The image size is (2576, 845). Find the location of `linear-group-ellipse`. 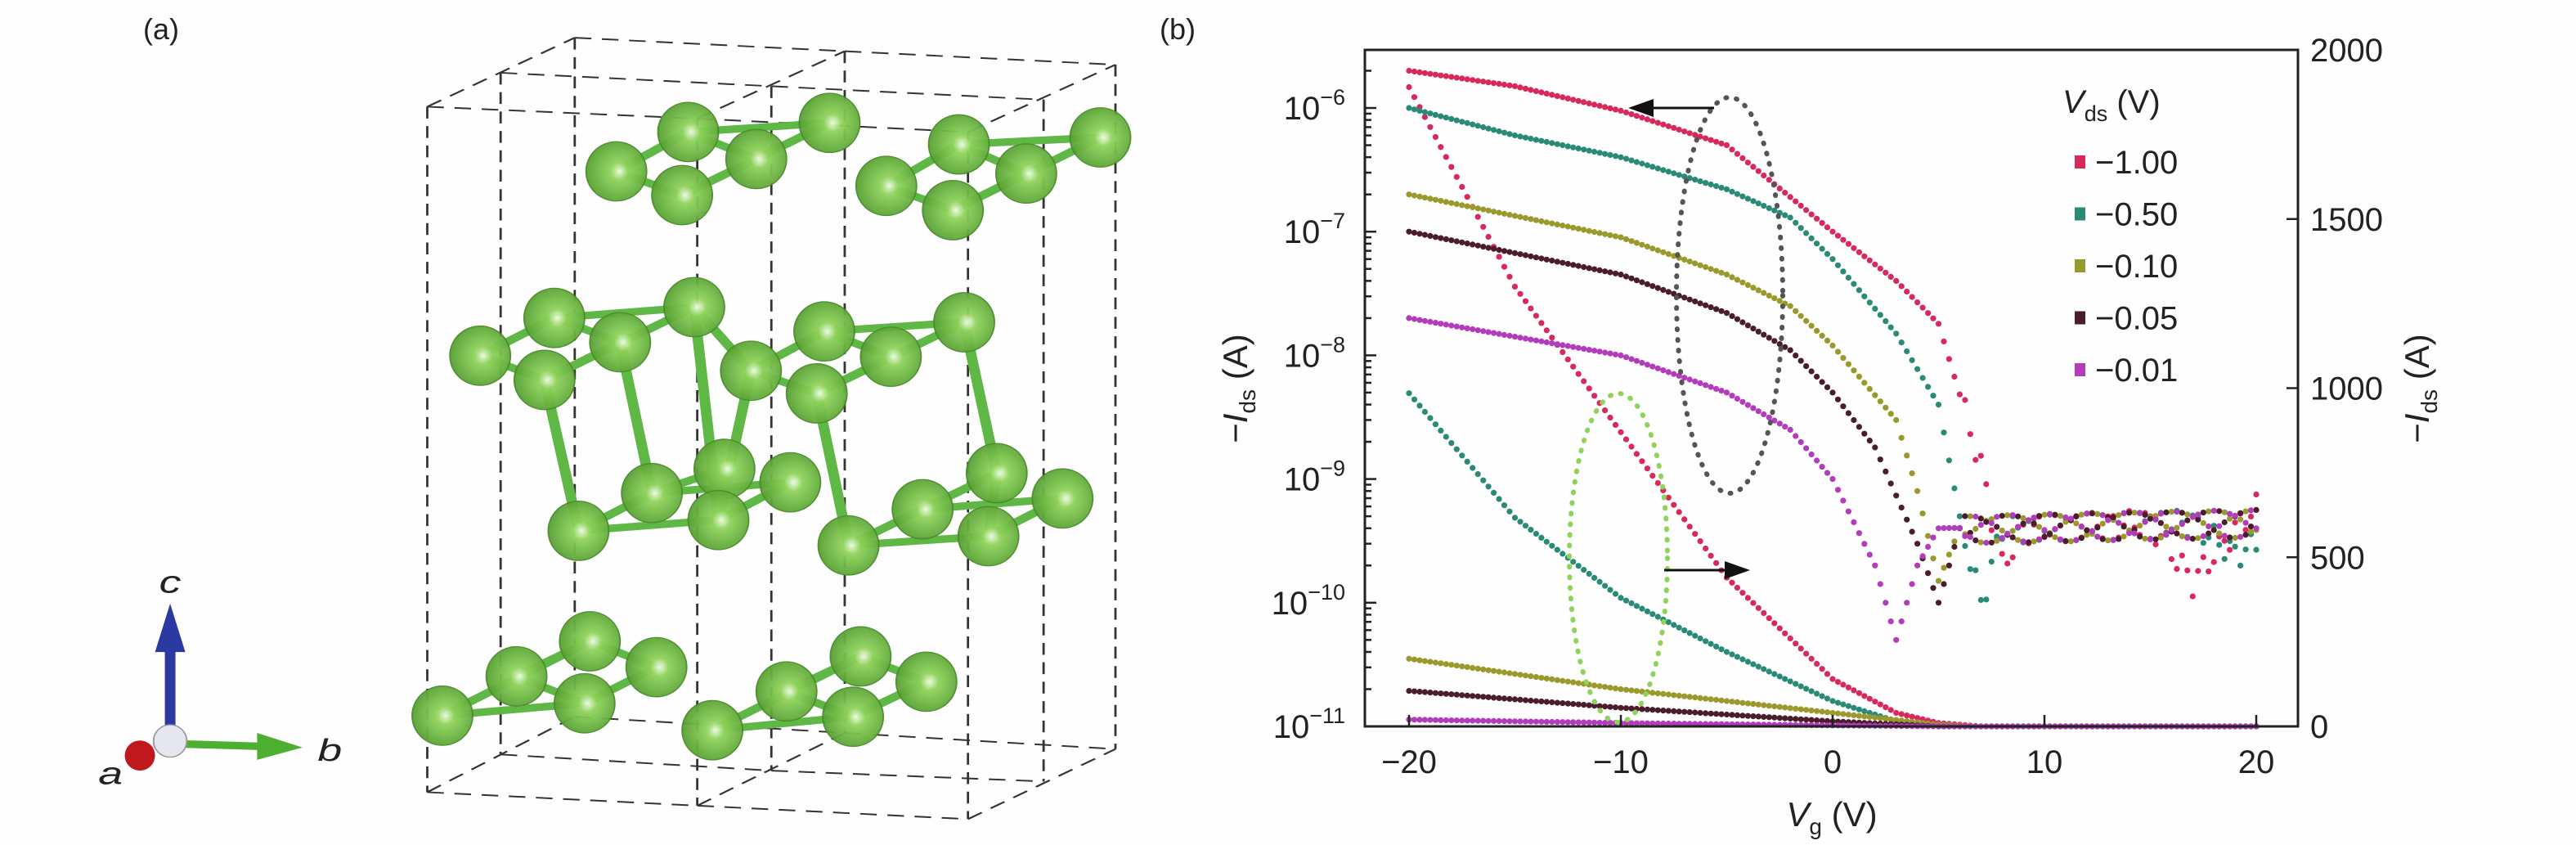

linear-group-ellipse is located at coordinates (1619, 558).